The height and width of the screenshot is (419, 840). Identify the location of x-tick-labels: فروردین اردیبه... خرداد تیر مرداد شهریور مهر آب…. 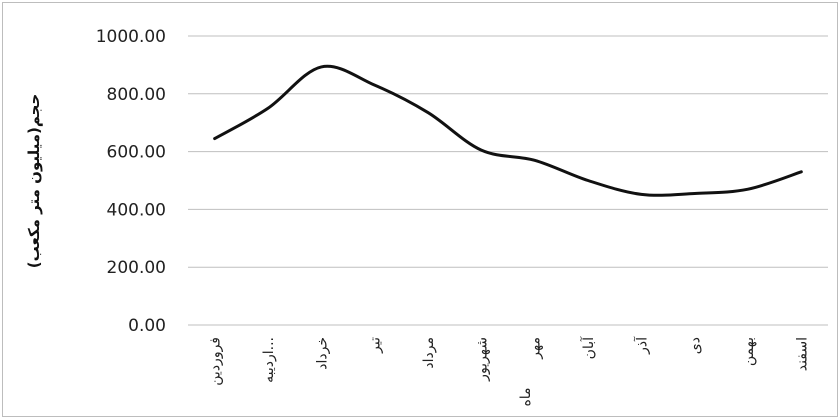
(509, 361).